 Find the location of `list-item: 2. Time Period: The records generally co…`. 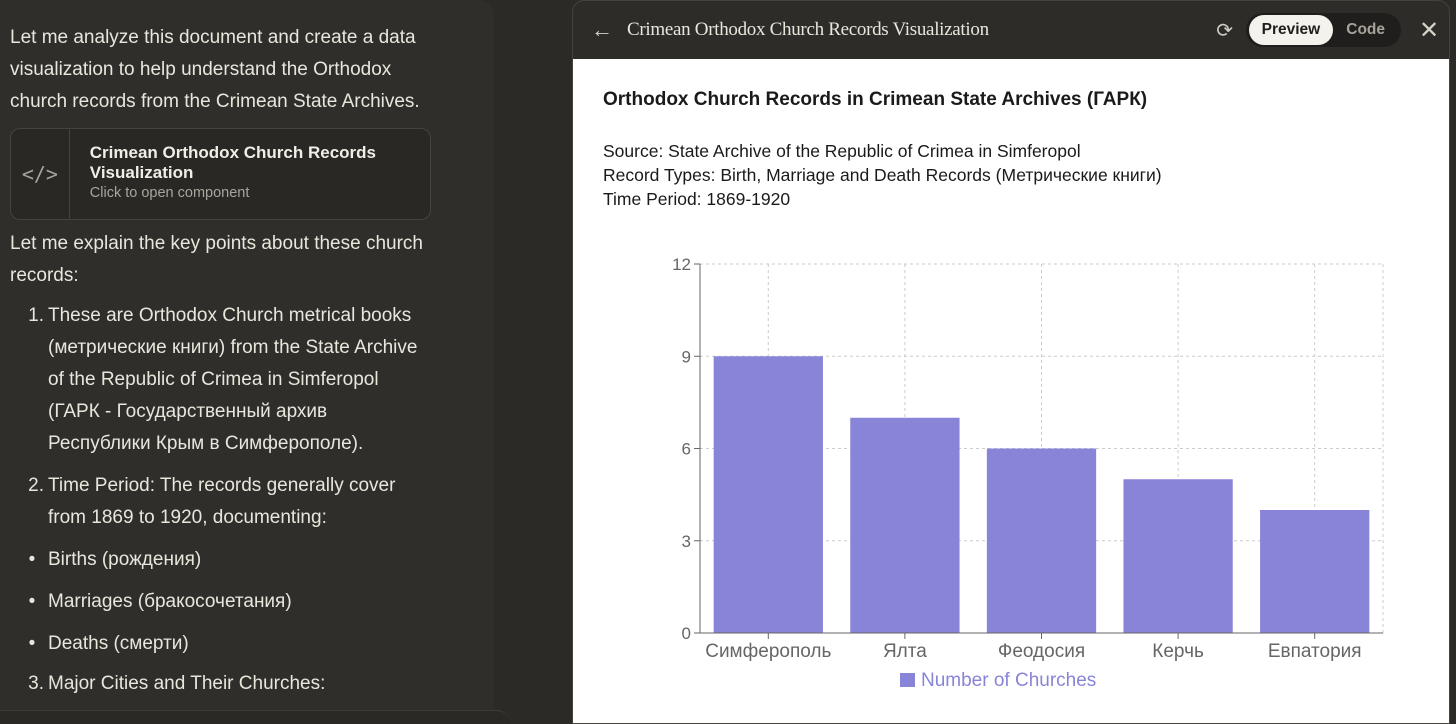

list-item: 2. Time Period: The records generally co… is located at coordinates (252, 502).